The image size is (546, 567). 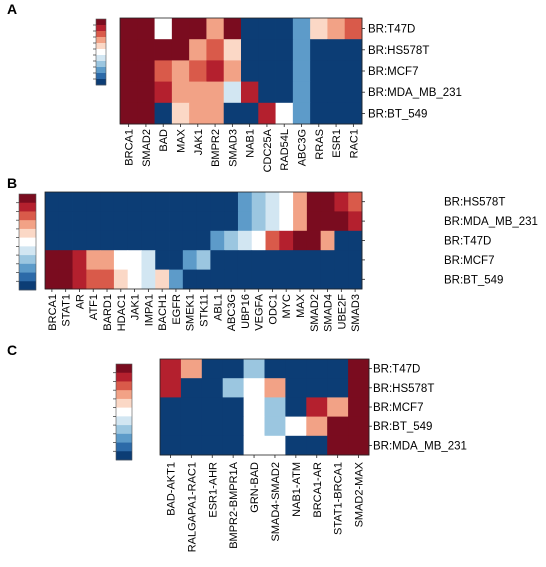 I want to click on row-label: BR:BT_549, so click(x=397, y=114).